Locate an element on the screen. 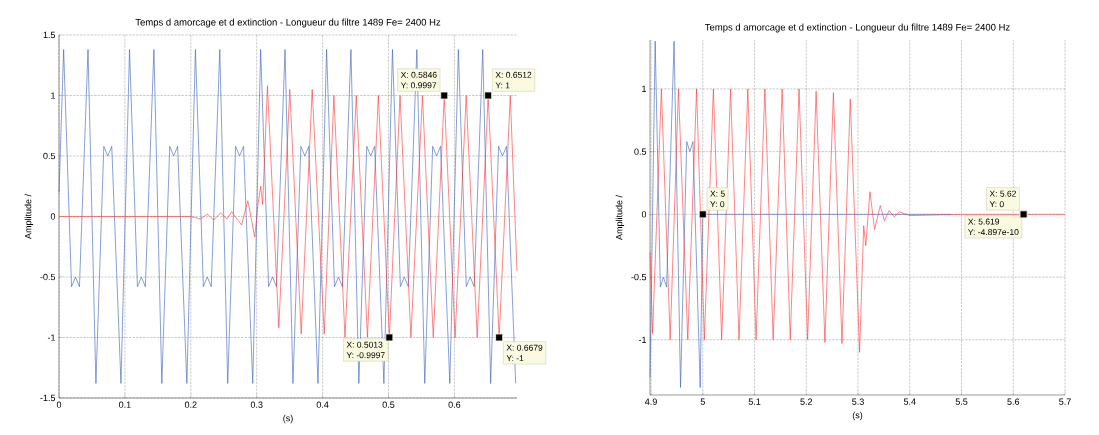 This screenshot has width=1099, height=435. annotation: X: 5 is located at coordinates (717, 193).